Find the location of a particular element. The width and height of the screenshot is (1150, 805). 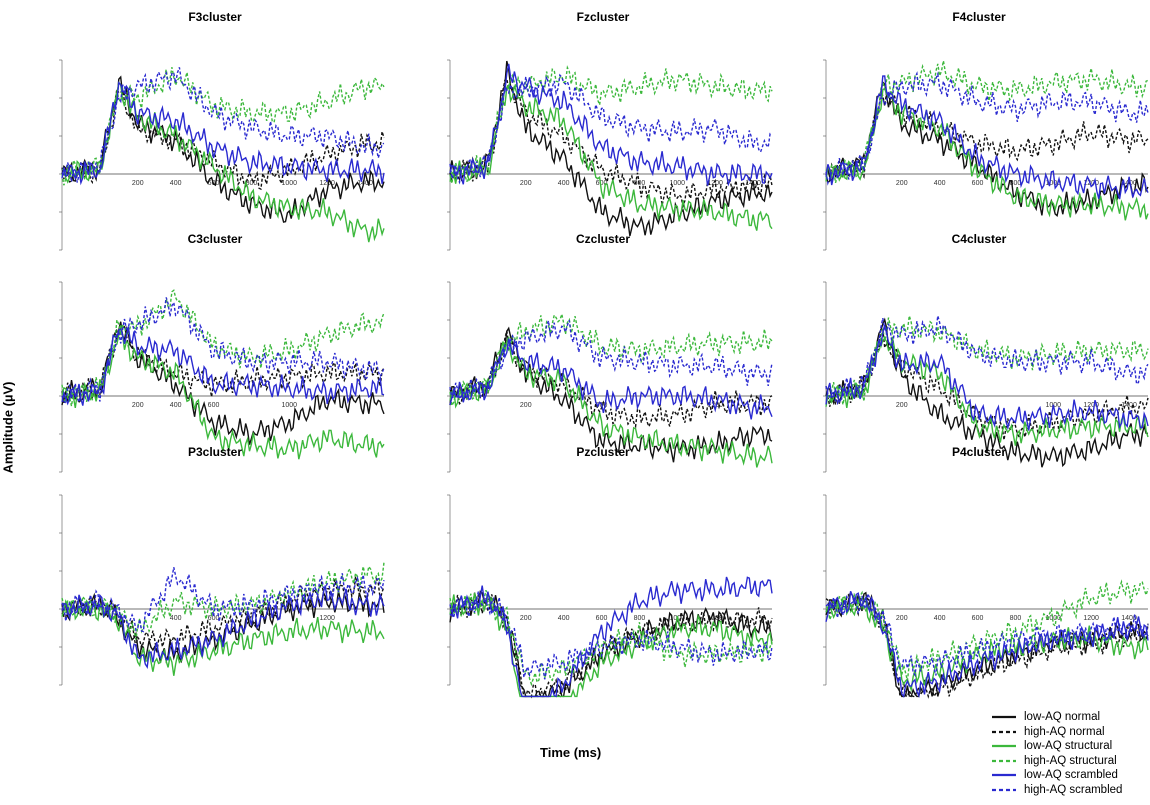

panel-title: C3cluster is located at coordinates (215, 239).